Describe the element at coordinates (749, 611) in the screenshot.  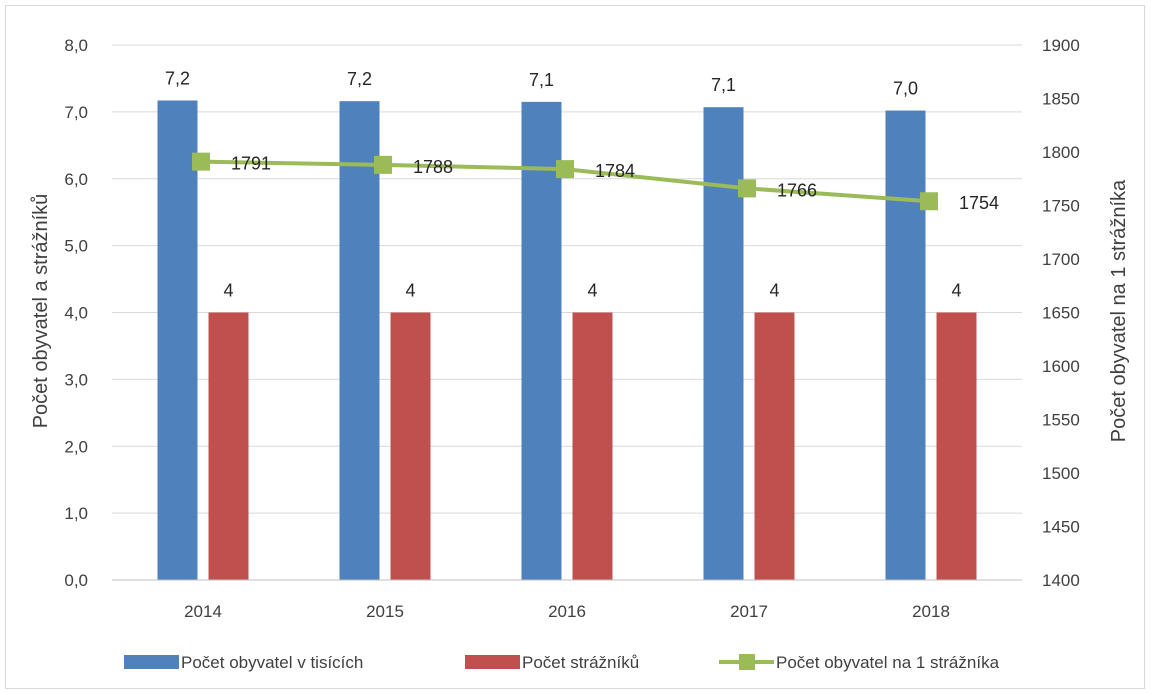
I see `x-tick-label: 2017` at that location.